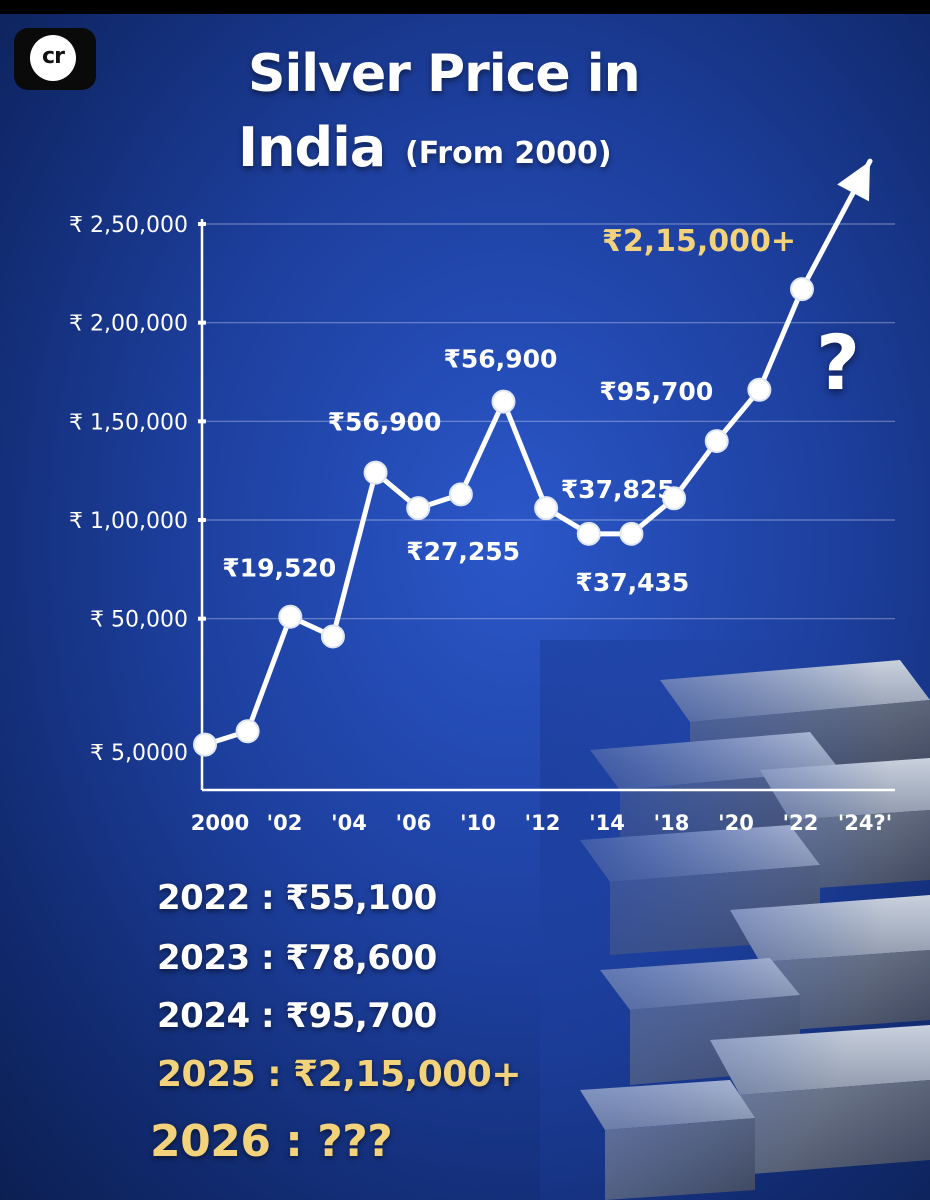 The image size is (930, 1200). What do you see at coordinates (128, 324) in the screenshot?
I see `y-tick-label: ₹ 2,00,000` at bounding box center [128, 324].